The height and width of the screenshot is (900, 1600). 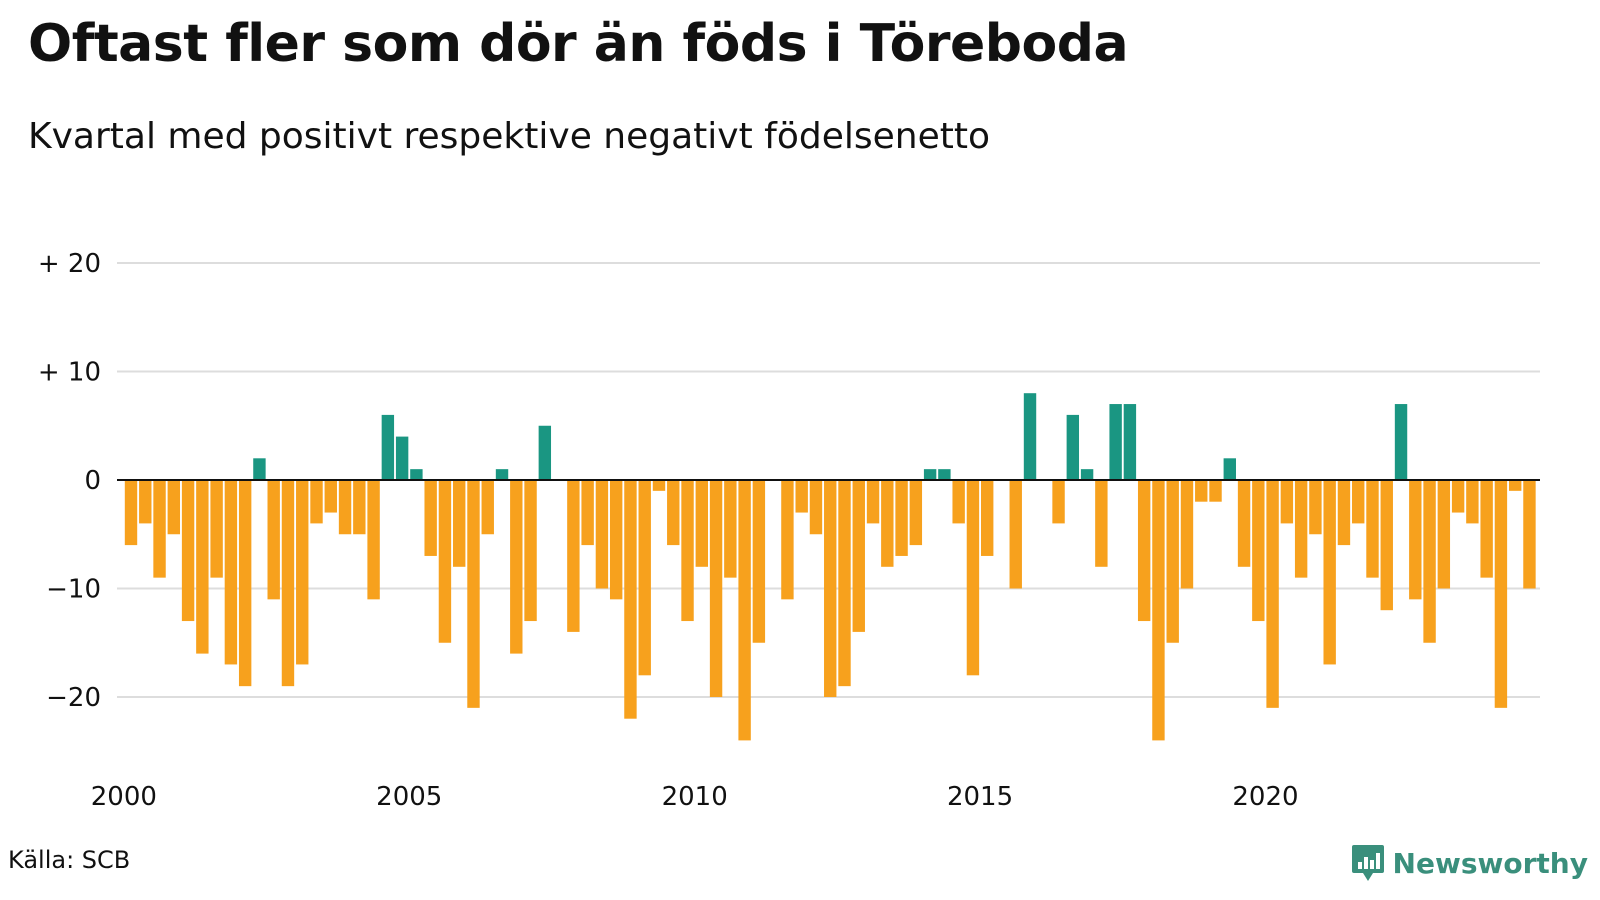 I want to click on y-tick-label: + 10, so click(x=69, y=373).